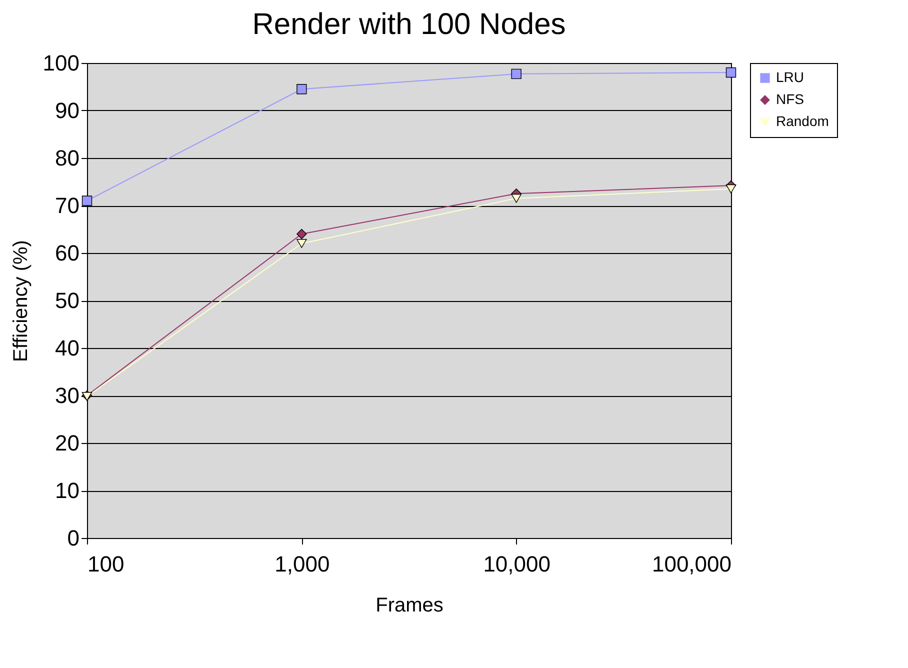 This screenshot has width=908, height=668. Describe the element at coordinates (409, 24) in the screenshot. I see `chart-title: Render with 100 Nodes` at that location.